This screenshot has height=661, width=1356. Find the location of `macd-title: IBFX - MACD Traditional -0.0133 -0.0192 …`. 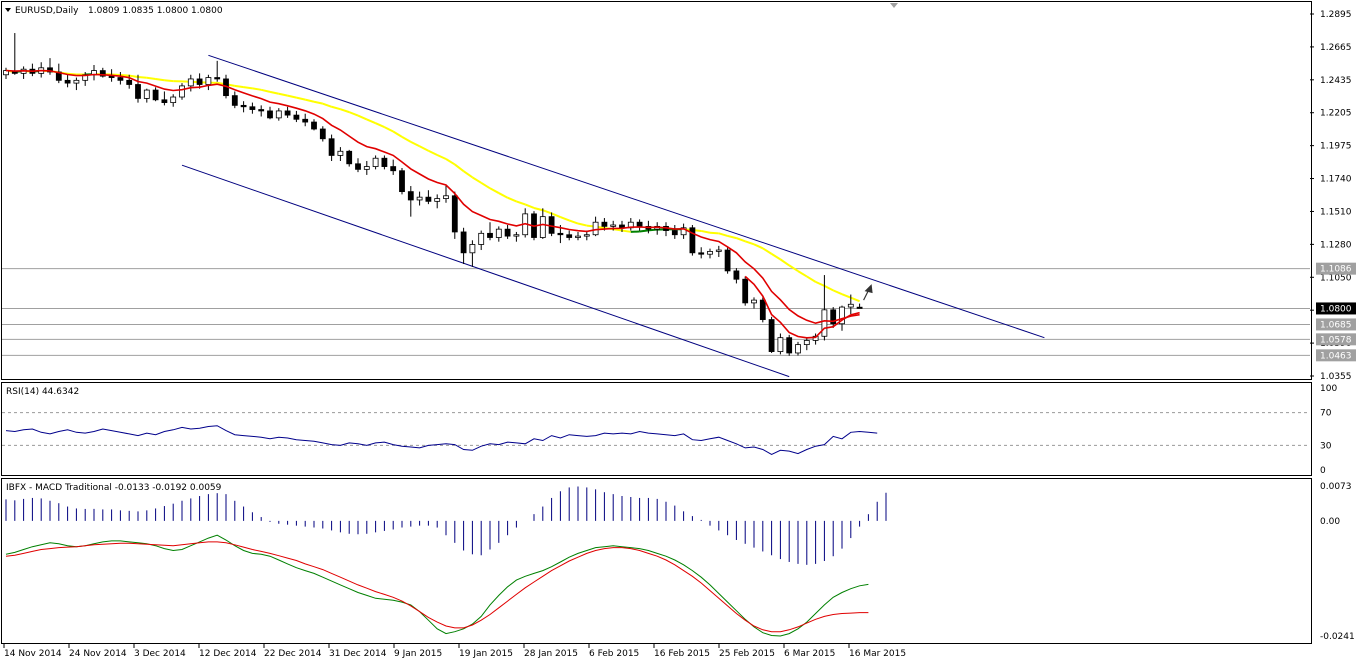

macd-title: IBFX - MACD Traditional -0.0133 -0.0192 … is located at coordinates (114, 488).